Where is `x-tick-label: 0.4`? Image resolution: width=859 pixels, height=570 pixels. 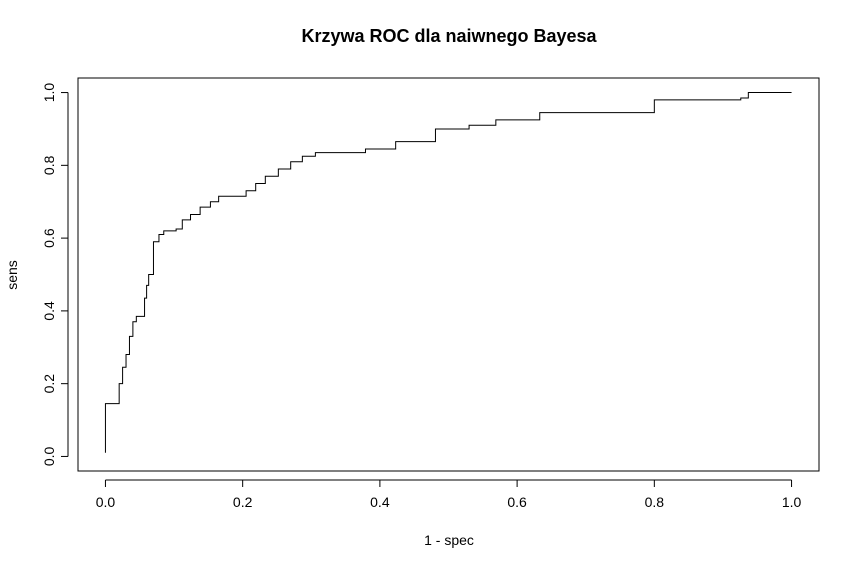 x-tick-label: 0.4 is located at coordinates (380, 502).